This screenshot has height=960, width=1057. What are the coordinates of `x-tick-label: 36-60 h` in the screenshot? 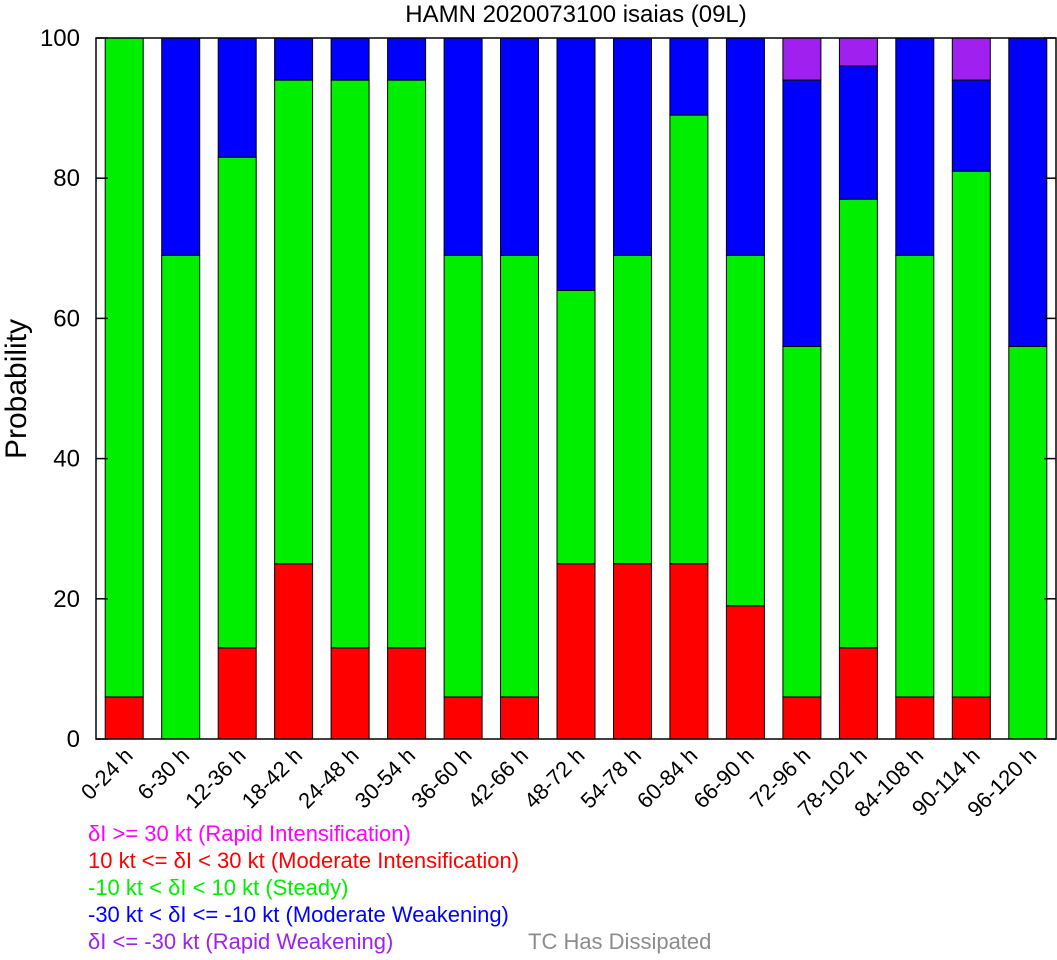 It's located at (441, 778).